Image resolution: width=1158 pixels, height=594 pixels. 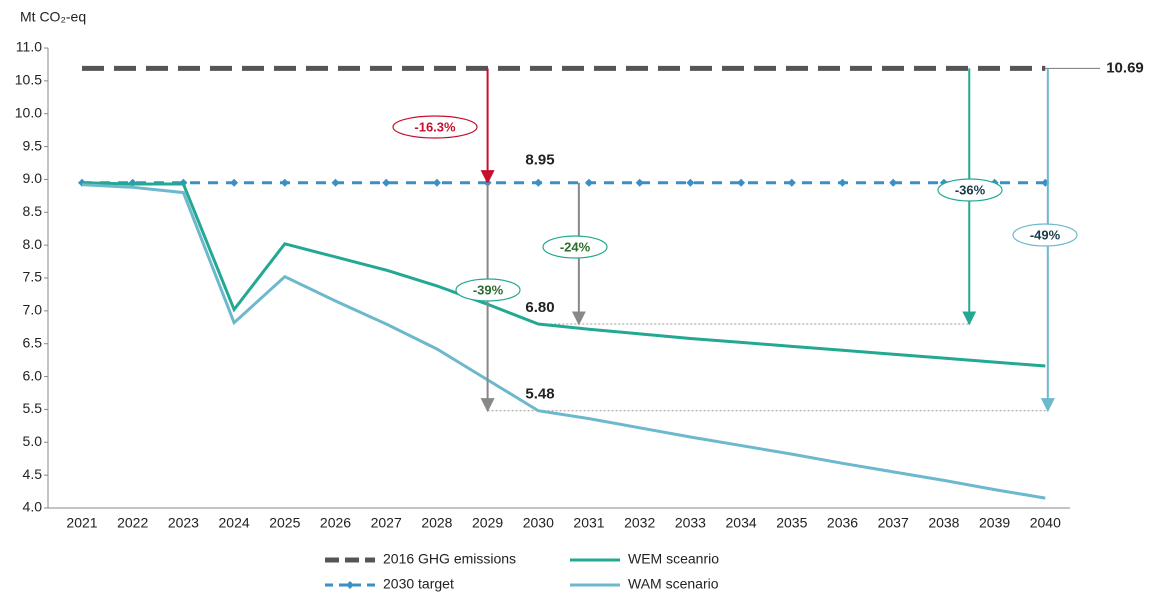 I want to click on y-tick-label: 10.0, so click(x=28, y=112).